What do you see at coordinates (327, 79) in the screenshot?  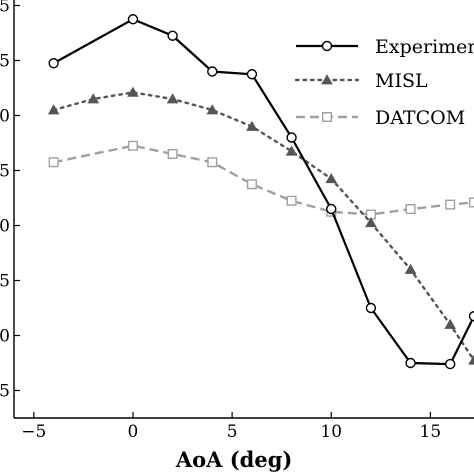 I see `legend-marker-misl` at bounding box center [327, 79].